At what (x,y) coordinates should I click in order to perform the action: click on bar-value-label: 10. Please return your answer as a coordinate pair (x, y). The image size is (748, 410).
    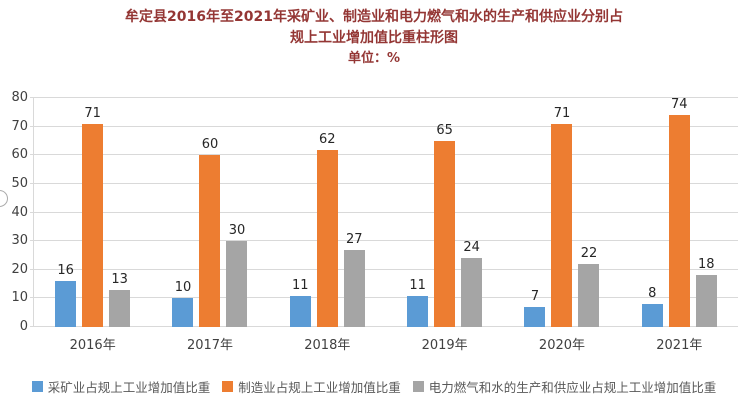
    Looking at the image, I should click on (183, 288).